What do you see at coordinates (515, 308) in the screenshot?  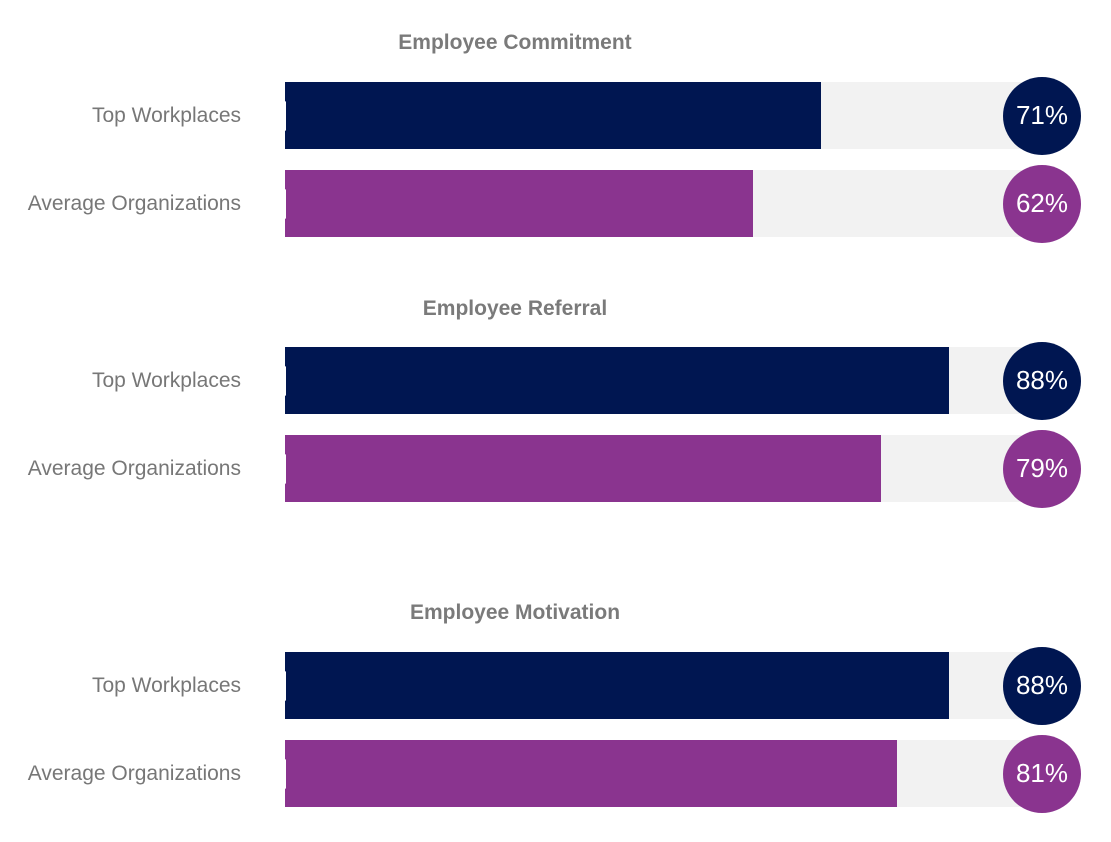 I see `group-title: Employee Referral` at bounding box center [515, 308].